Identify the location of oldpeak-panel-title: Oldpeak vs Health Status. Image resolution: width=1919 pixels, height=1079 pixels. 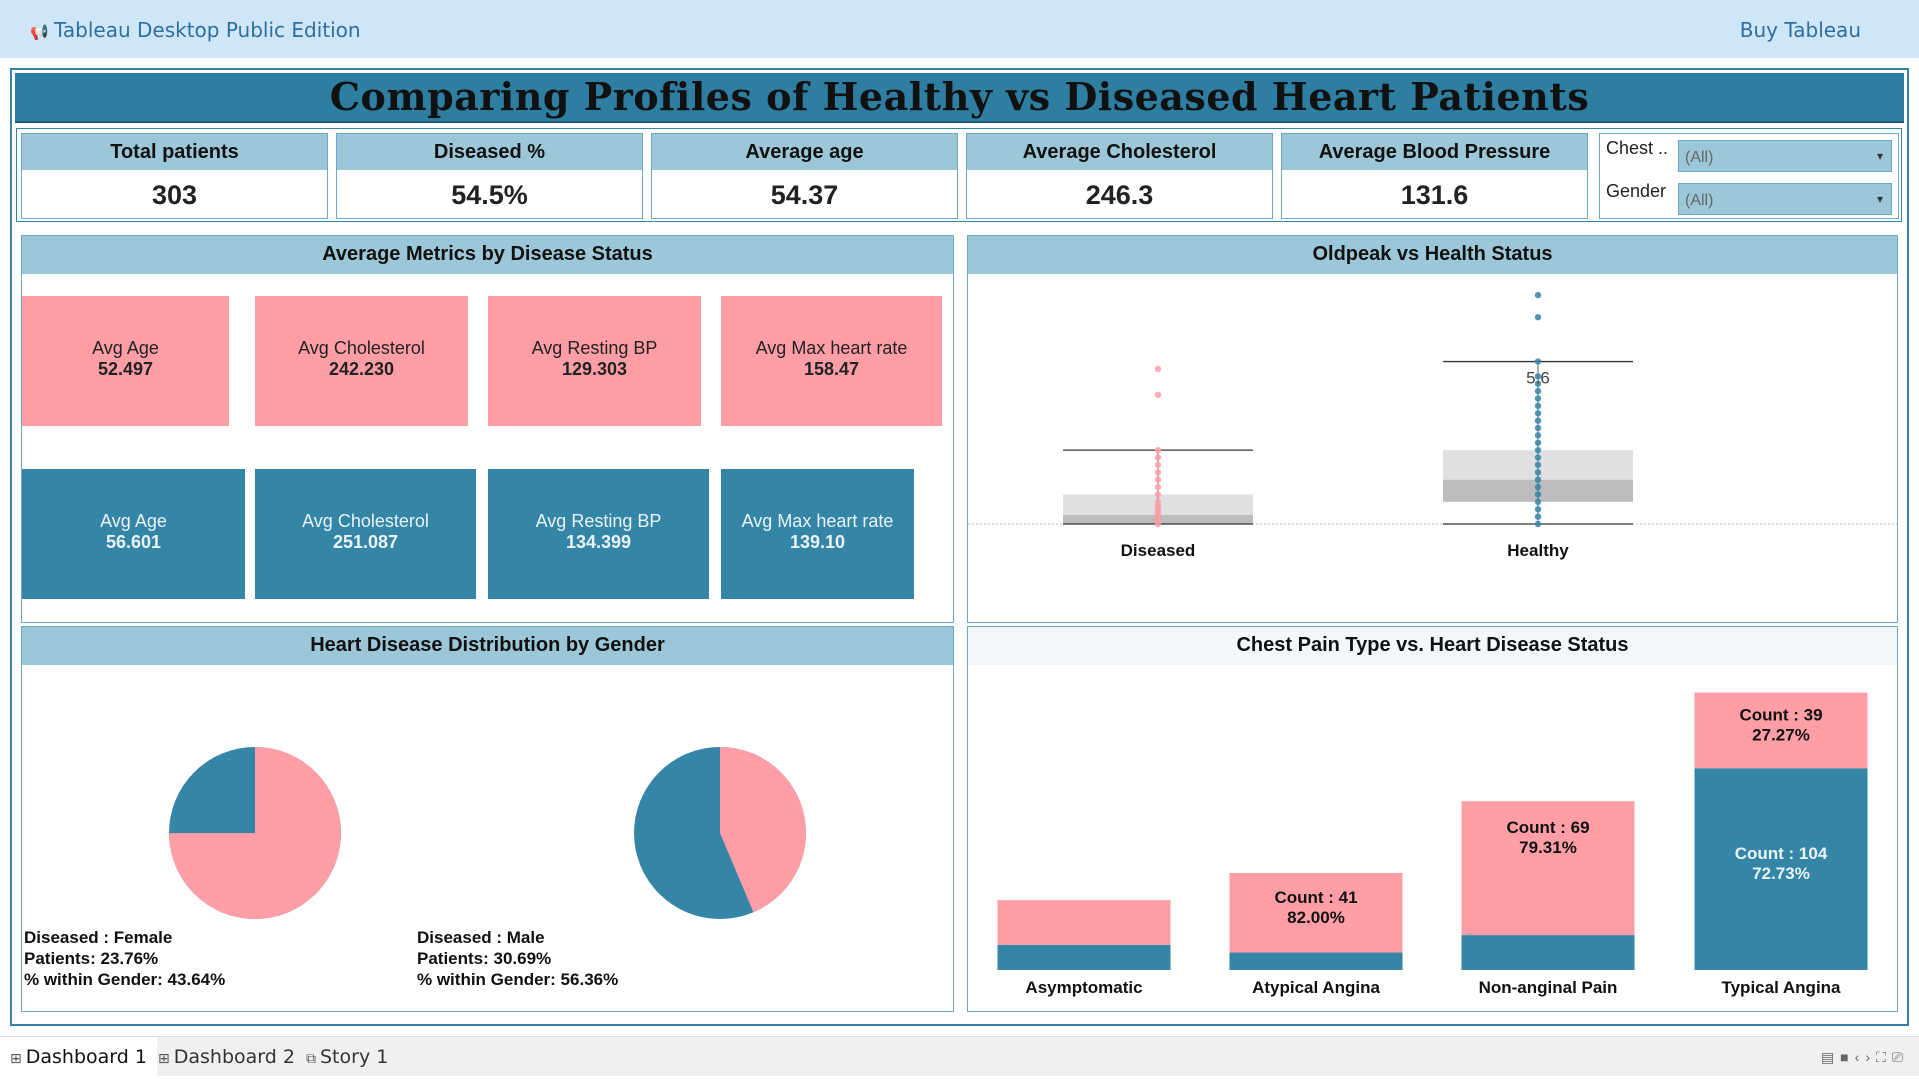
(1432, 255).